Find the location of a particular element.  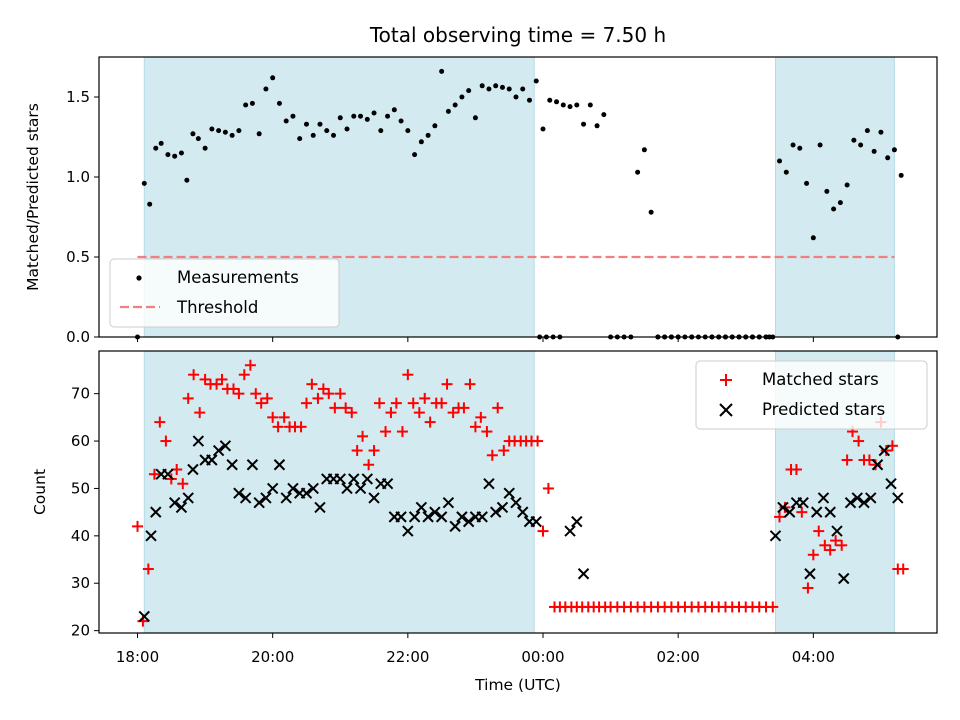

legend-predicted-marker is located at coordinates (726, 410).